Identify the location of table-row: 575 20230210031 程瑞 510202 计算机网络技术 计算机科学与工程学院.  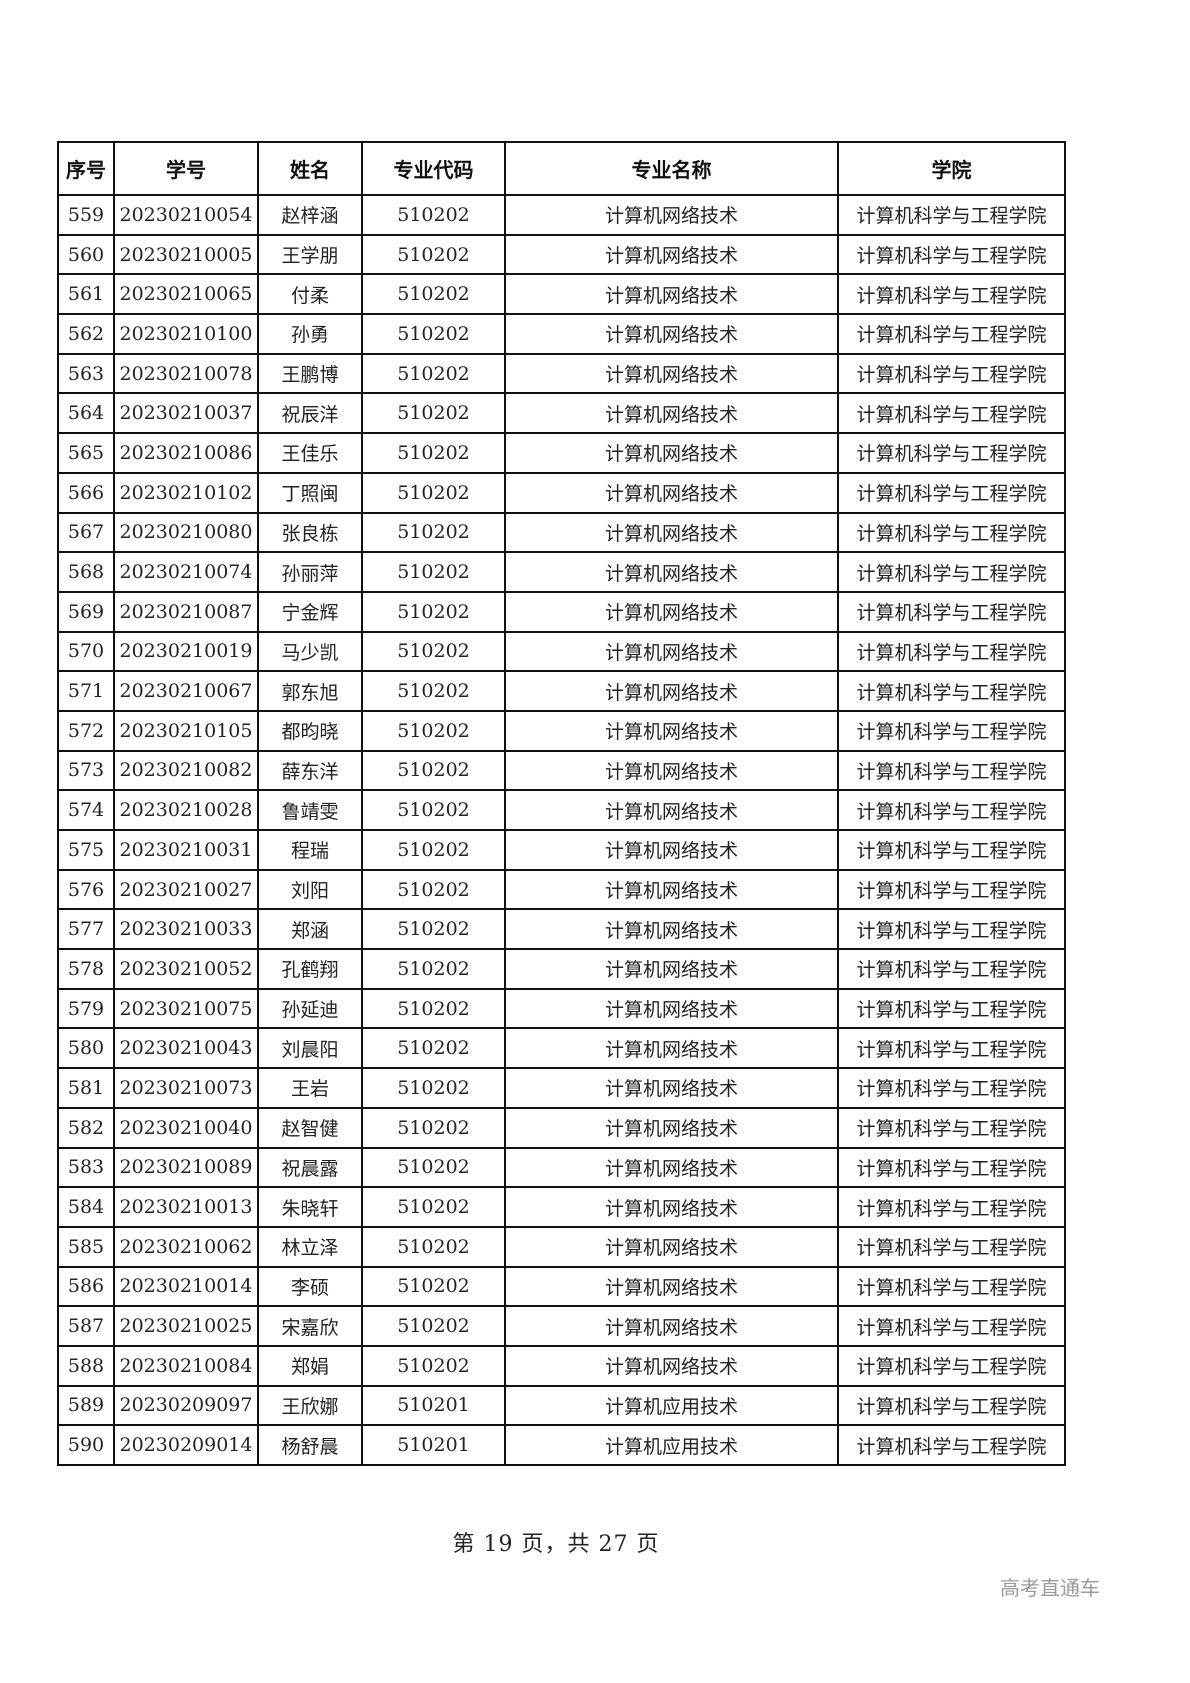
(561, 850).